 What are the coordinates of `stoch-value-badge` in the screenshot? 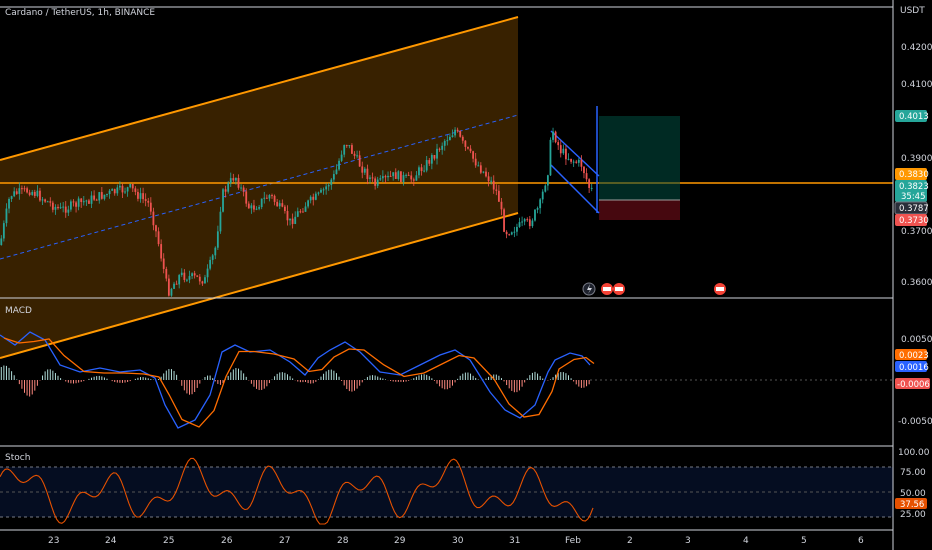 It's located at (911, 503).